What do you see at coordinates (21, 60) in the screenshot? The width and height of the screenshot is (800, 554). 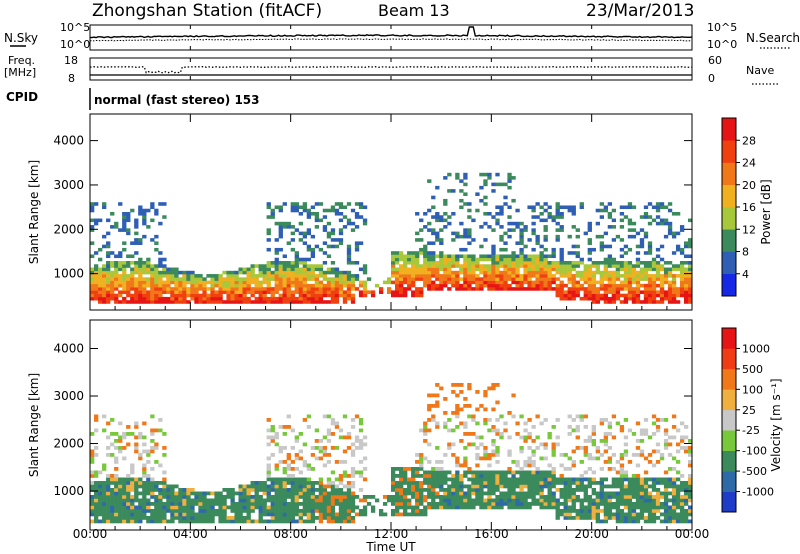 I see `freq-label-1: Freq.` at bounding box center [21, 60].